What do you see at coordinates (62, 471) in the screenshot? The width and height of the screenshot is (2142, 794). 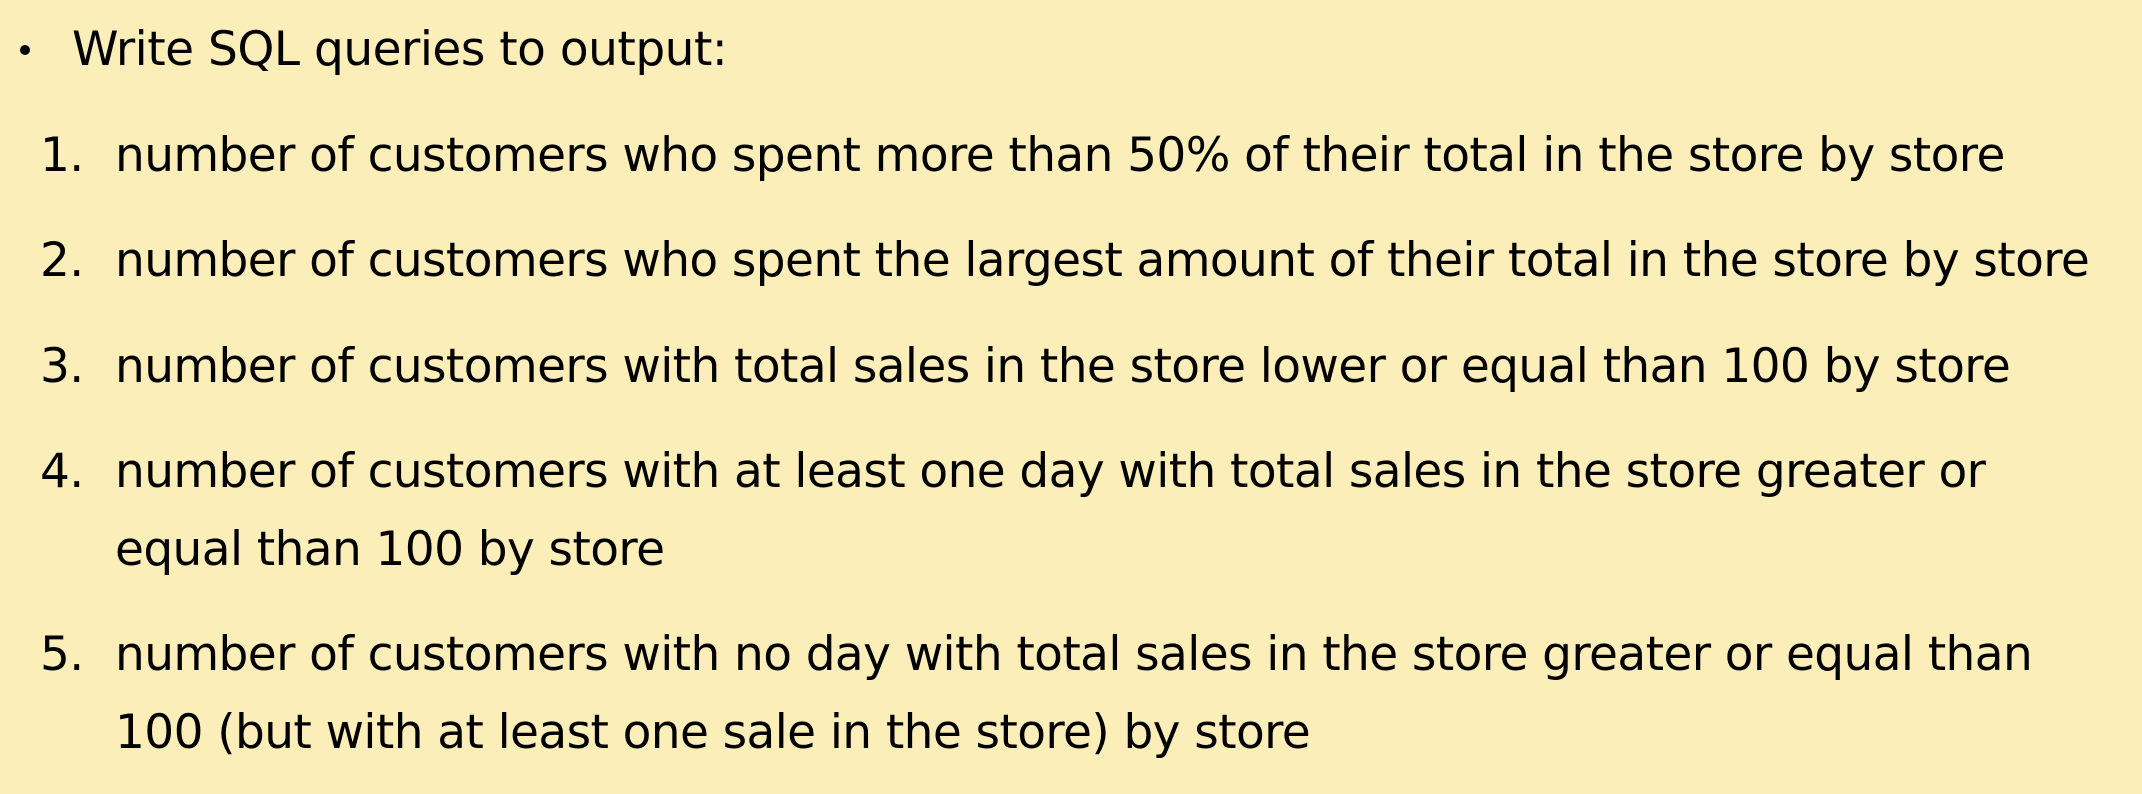 I see `list-item-number: 4.` at bounding box center [62, 471].